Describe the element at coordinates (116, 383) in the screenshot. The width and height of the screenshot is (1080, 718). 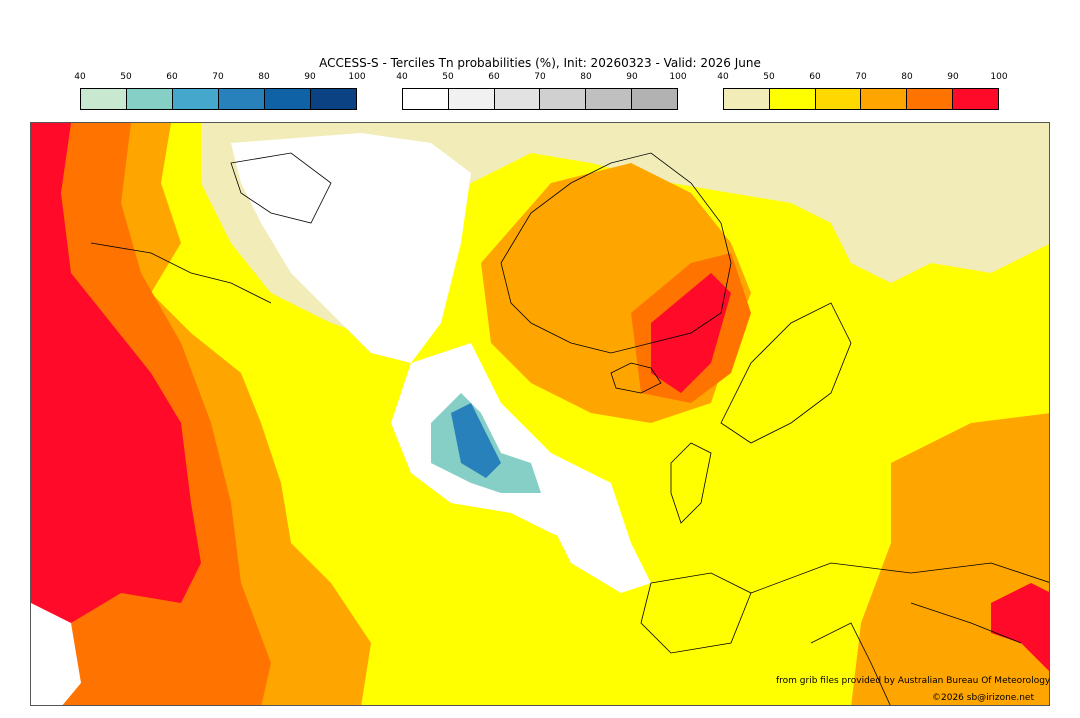
I see `field-red-west` at that location.